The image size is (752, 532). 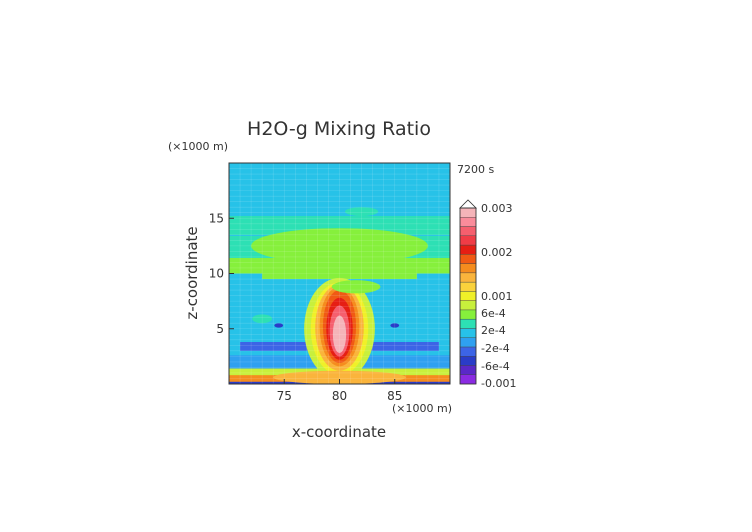 I want to click on y-axis-label: z-coordinate, so click(x=192, y=272).